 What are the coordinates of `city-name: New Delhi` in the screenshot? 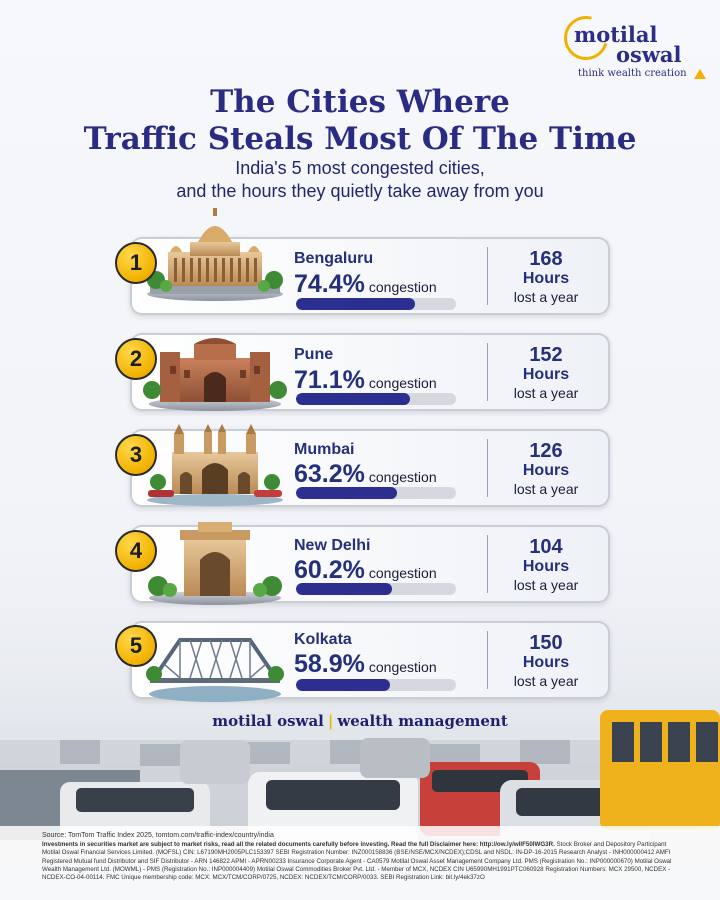 It's located at (332, 545).